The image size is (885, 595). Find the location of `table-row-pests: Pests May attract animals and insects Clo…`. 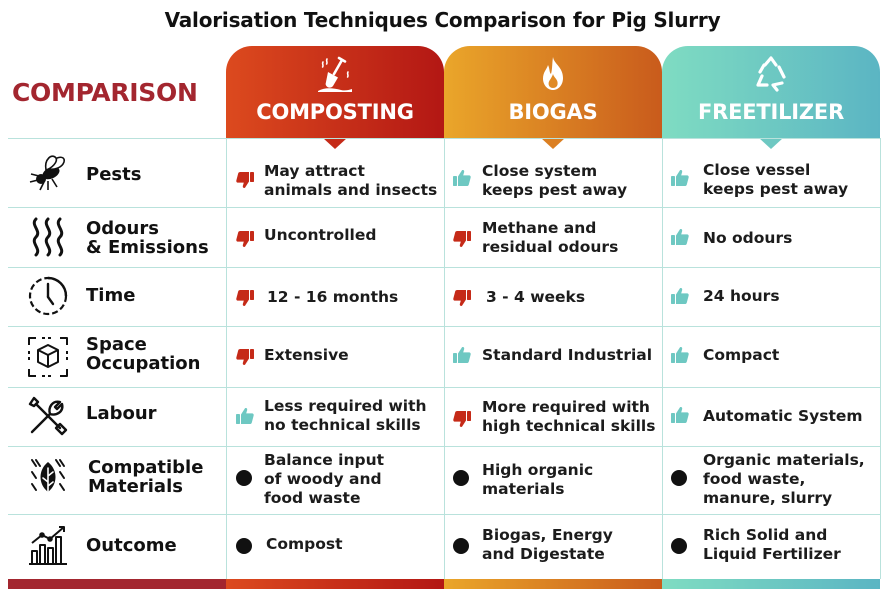

table-row-pests: Pests May attract animals and insects Clo… is located at coordinates (444, 173).